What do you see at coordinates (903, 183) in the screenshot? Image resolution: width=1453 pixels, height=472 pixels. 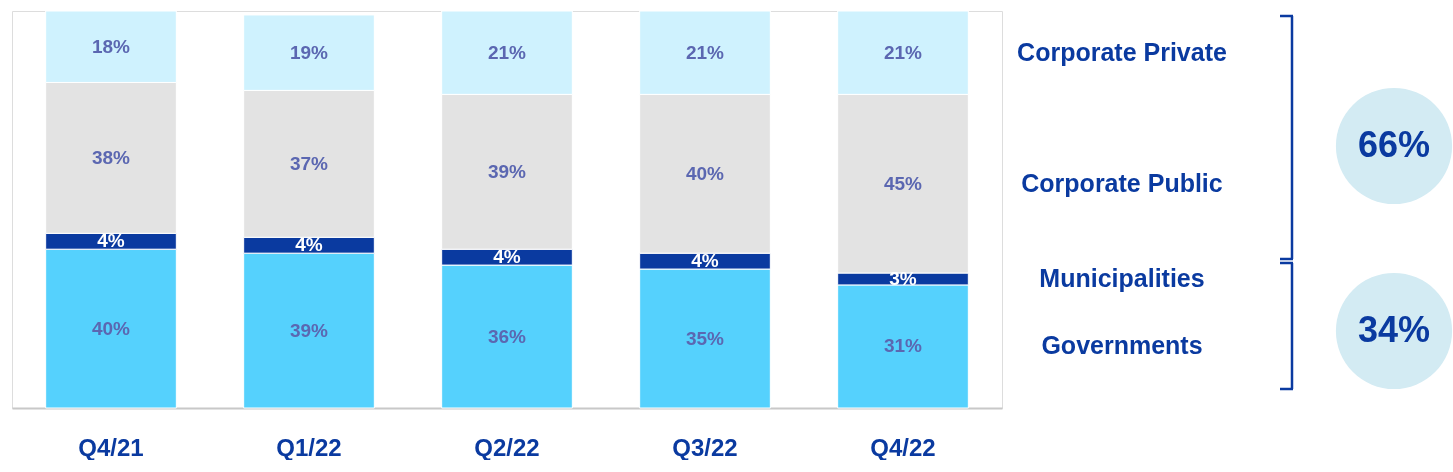 I see `data-label: 45%` at bounding box center [903, 183].